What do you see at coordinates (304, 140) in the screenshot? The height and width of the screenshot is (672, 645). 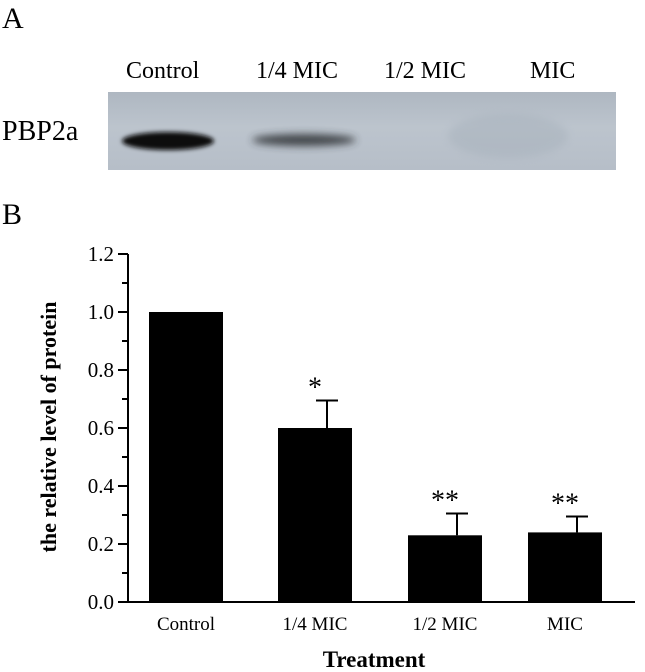 I see `blot-band-quarter-mic` at bounding box center [304, 140].